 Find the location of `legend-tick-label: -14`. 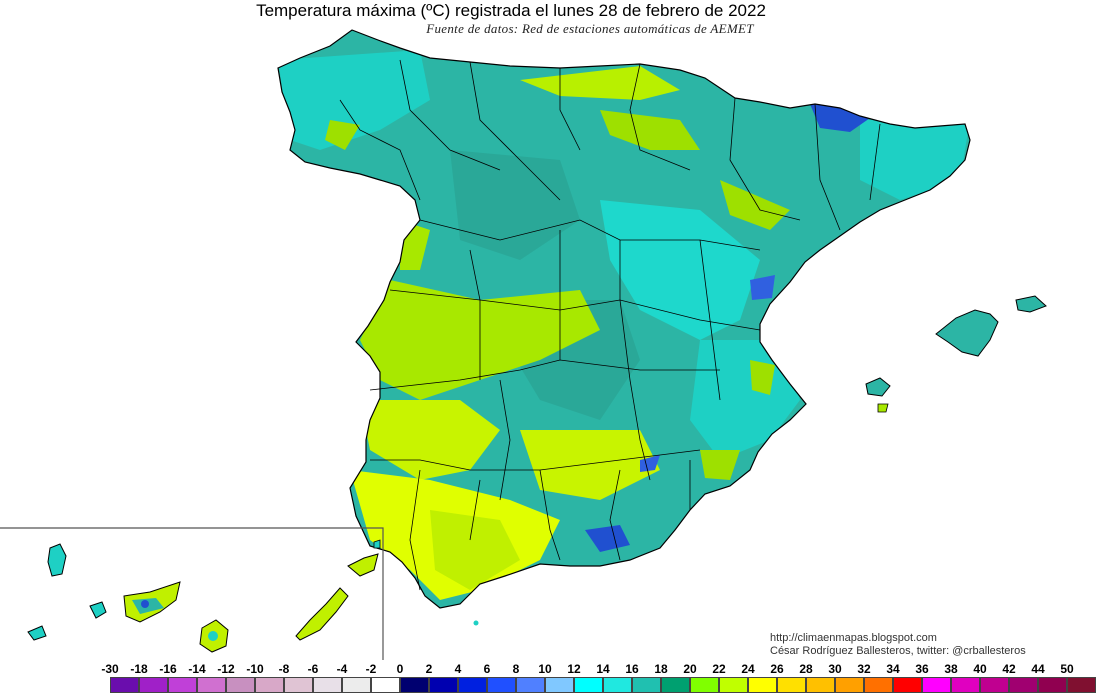

legend-tick-label: -14 is located at coordinates (197, 669).